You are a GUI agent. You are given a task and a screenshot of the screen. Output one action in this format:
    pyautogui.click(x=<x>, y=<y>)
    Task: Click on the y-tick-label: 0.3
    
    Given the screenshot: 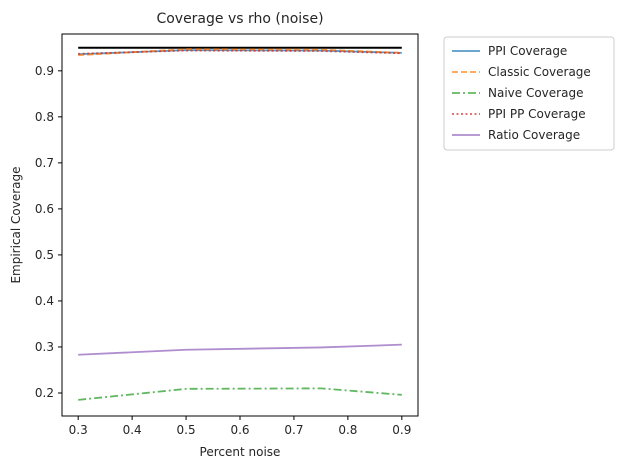 What is the action you would take?
    pyautogui.click(x=44, y=347)
    